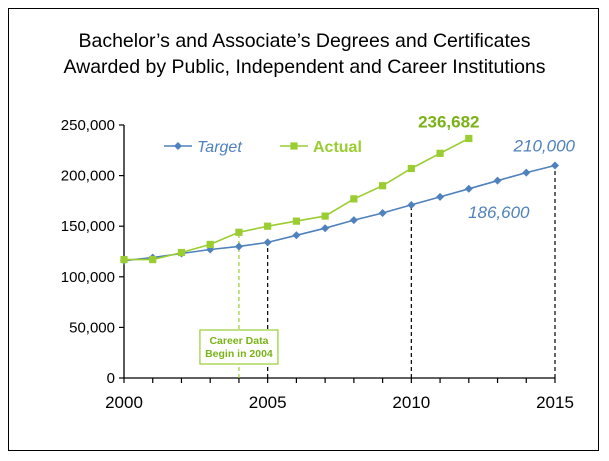  What do you see at coordinates (555, 402) in the screenshot?
I see `x-tick-label: 2015` at bounding box center [555, 402].